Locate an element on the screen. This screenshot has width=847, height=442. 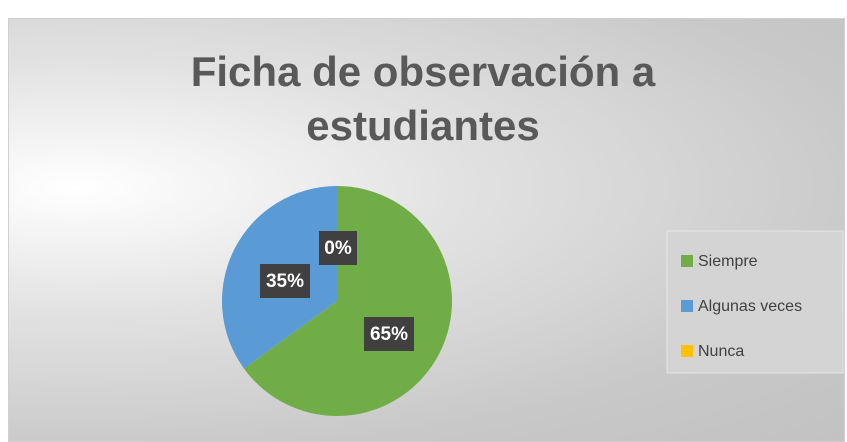
legend-label: Siempre is located at coordinates (728, 261).